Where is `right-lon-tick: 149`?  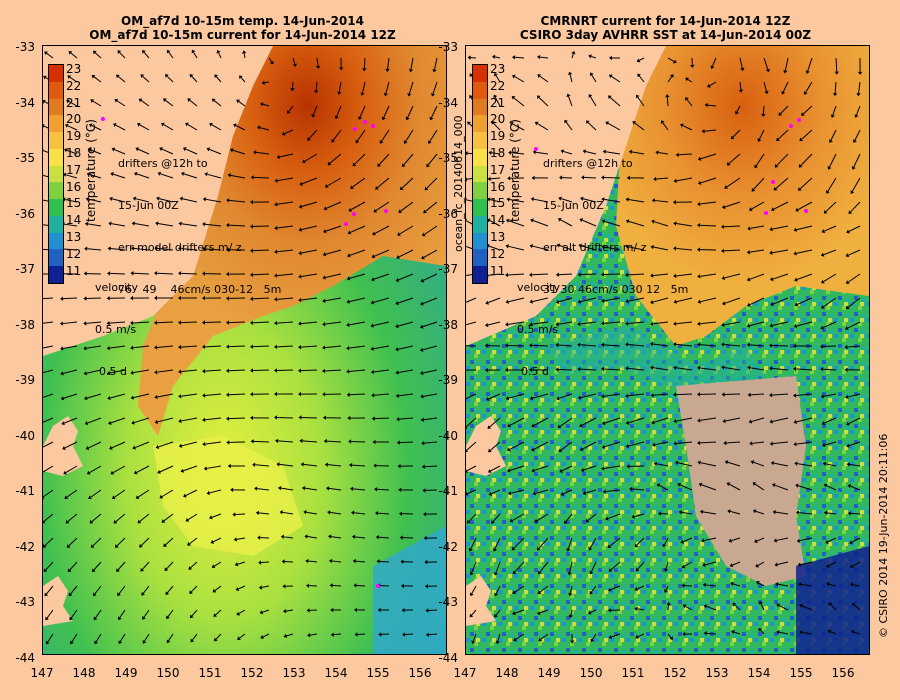
right-lon-tick: 149 is located at coordinates (549, 673).